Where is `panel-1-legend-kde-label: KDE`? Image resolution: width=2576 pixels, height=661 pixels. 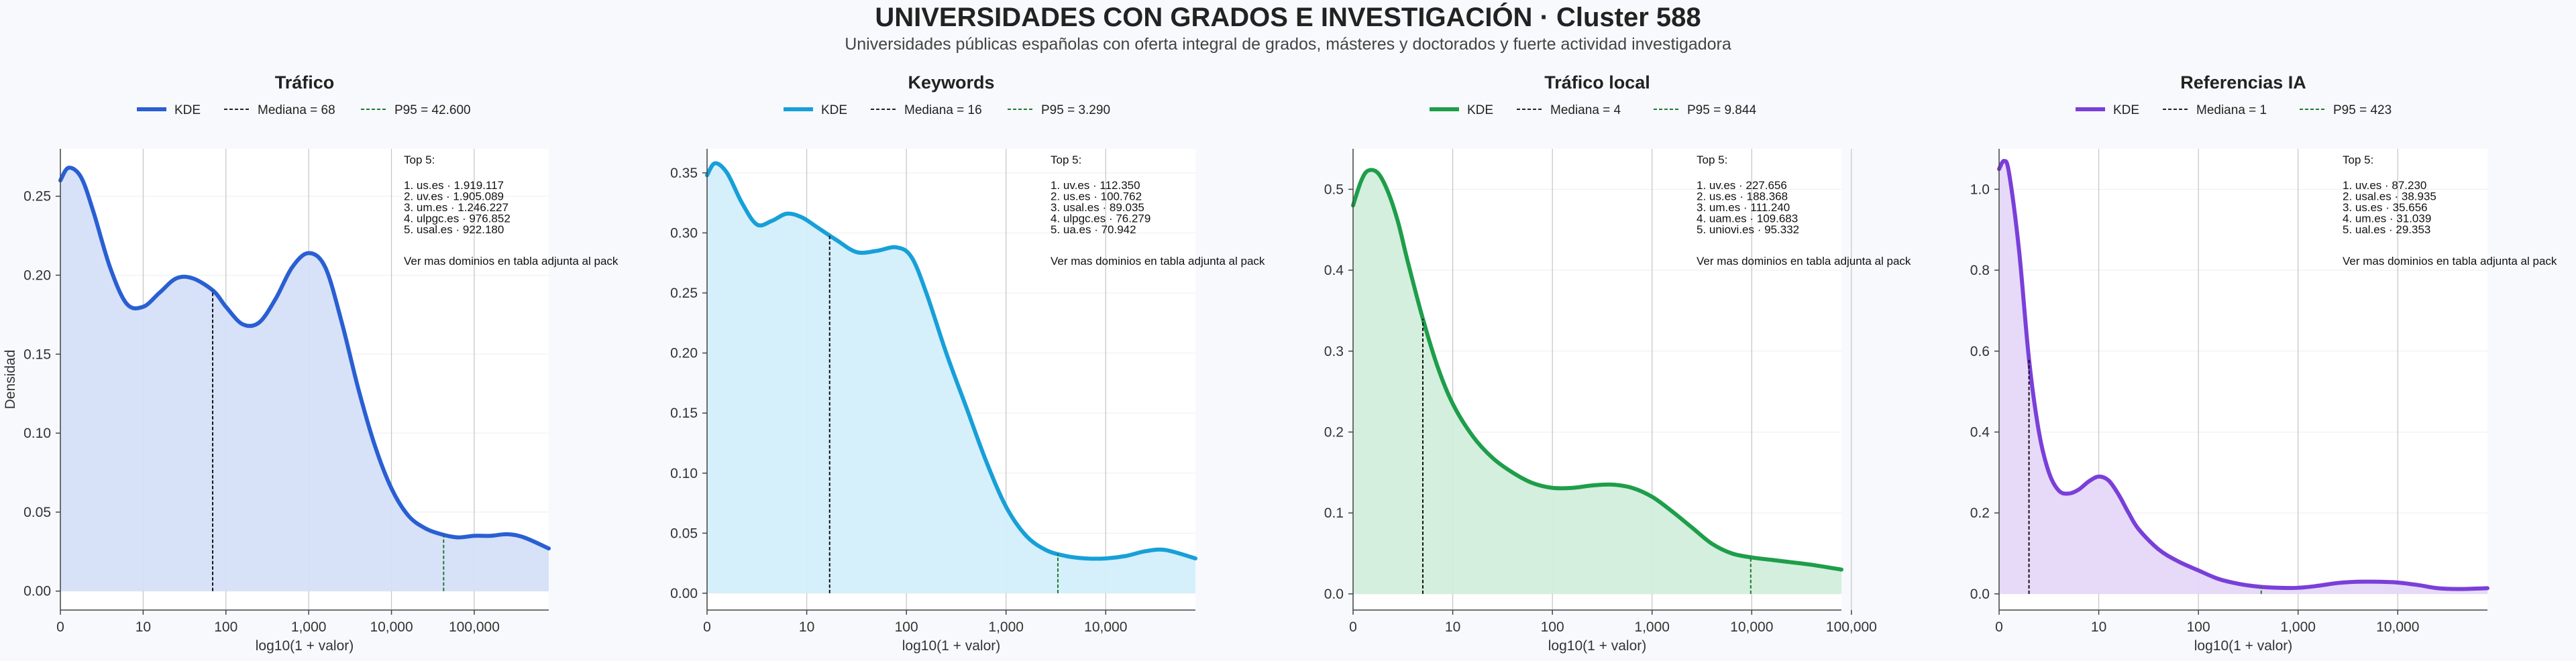
panel-1-legend-kde-label: KDE is located at coordinates (187, 110).